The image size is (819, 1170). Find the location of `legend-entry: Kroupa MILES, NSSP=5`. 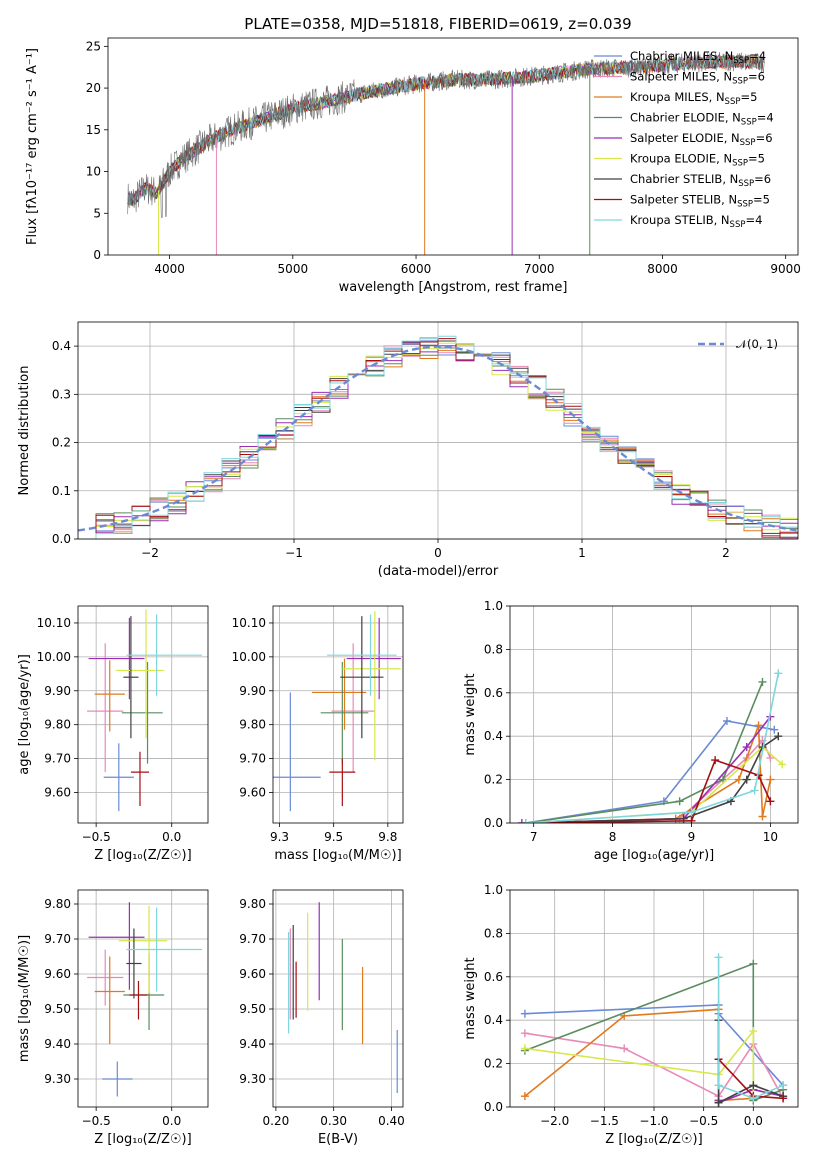

legend-entry: Kroupa MILES, NSSP=5 is located at coordinates (693, 98).